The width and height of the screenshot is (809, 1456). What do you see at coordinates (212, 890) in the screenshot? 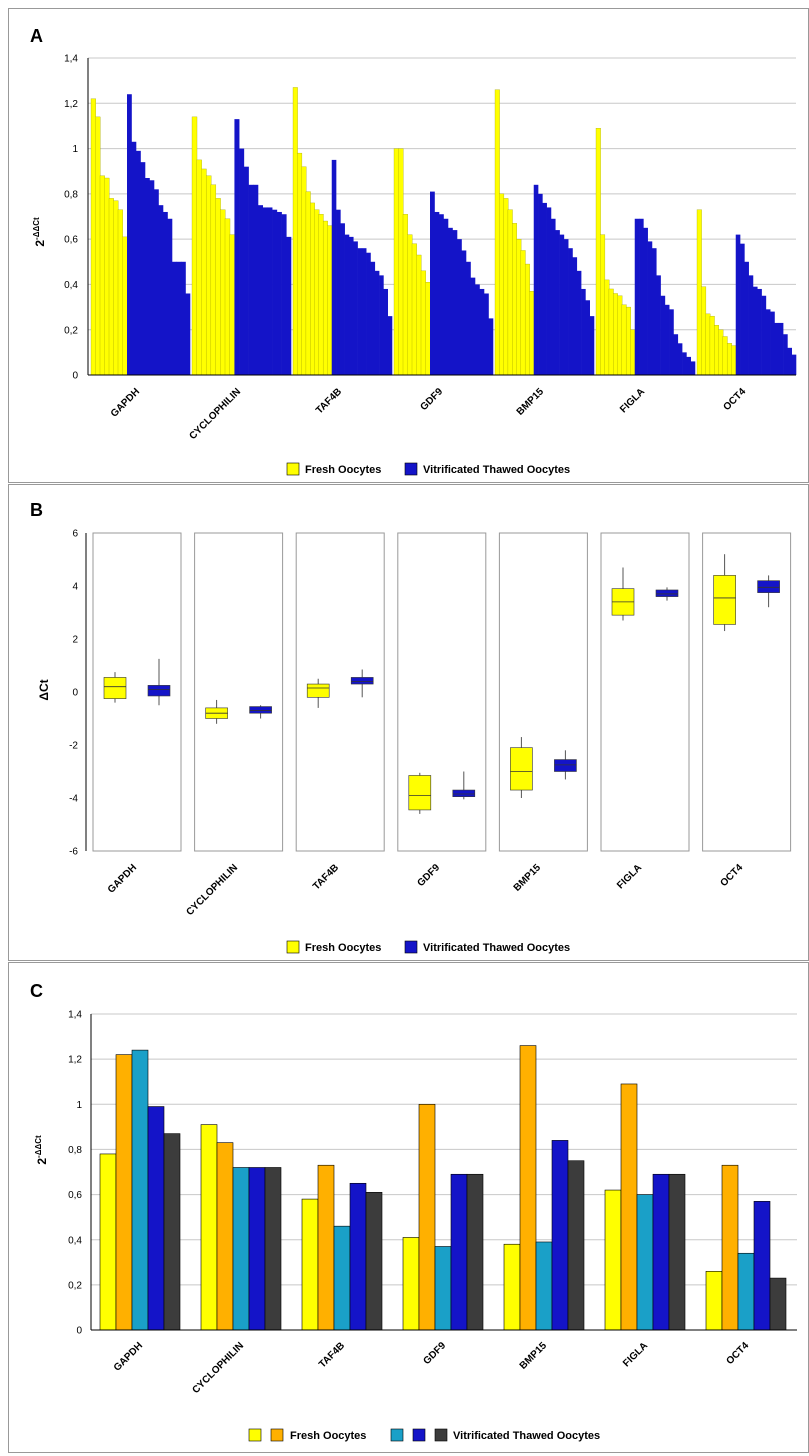
I see `panel-b-category-label: CYCLOPHILIN` at bounding box center [212, 890].